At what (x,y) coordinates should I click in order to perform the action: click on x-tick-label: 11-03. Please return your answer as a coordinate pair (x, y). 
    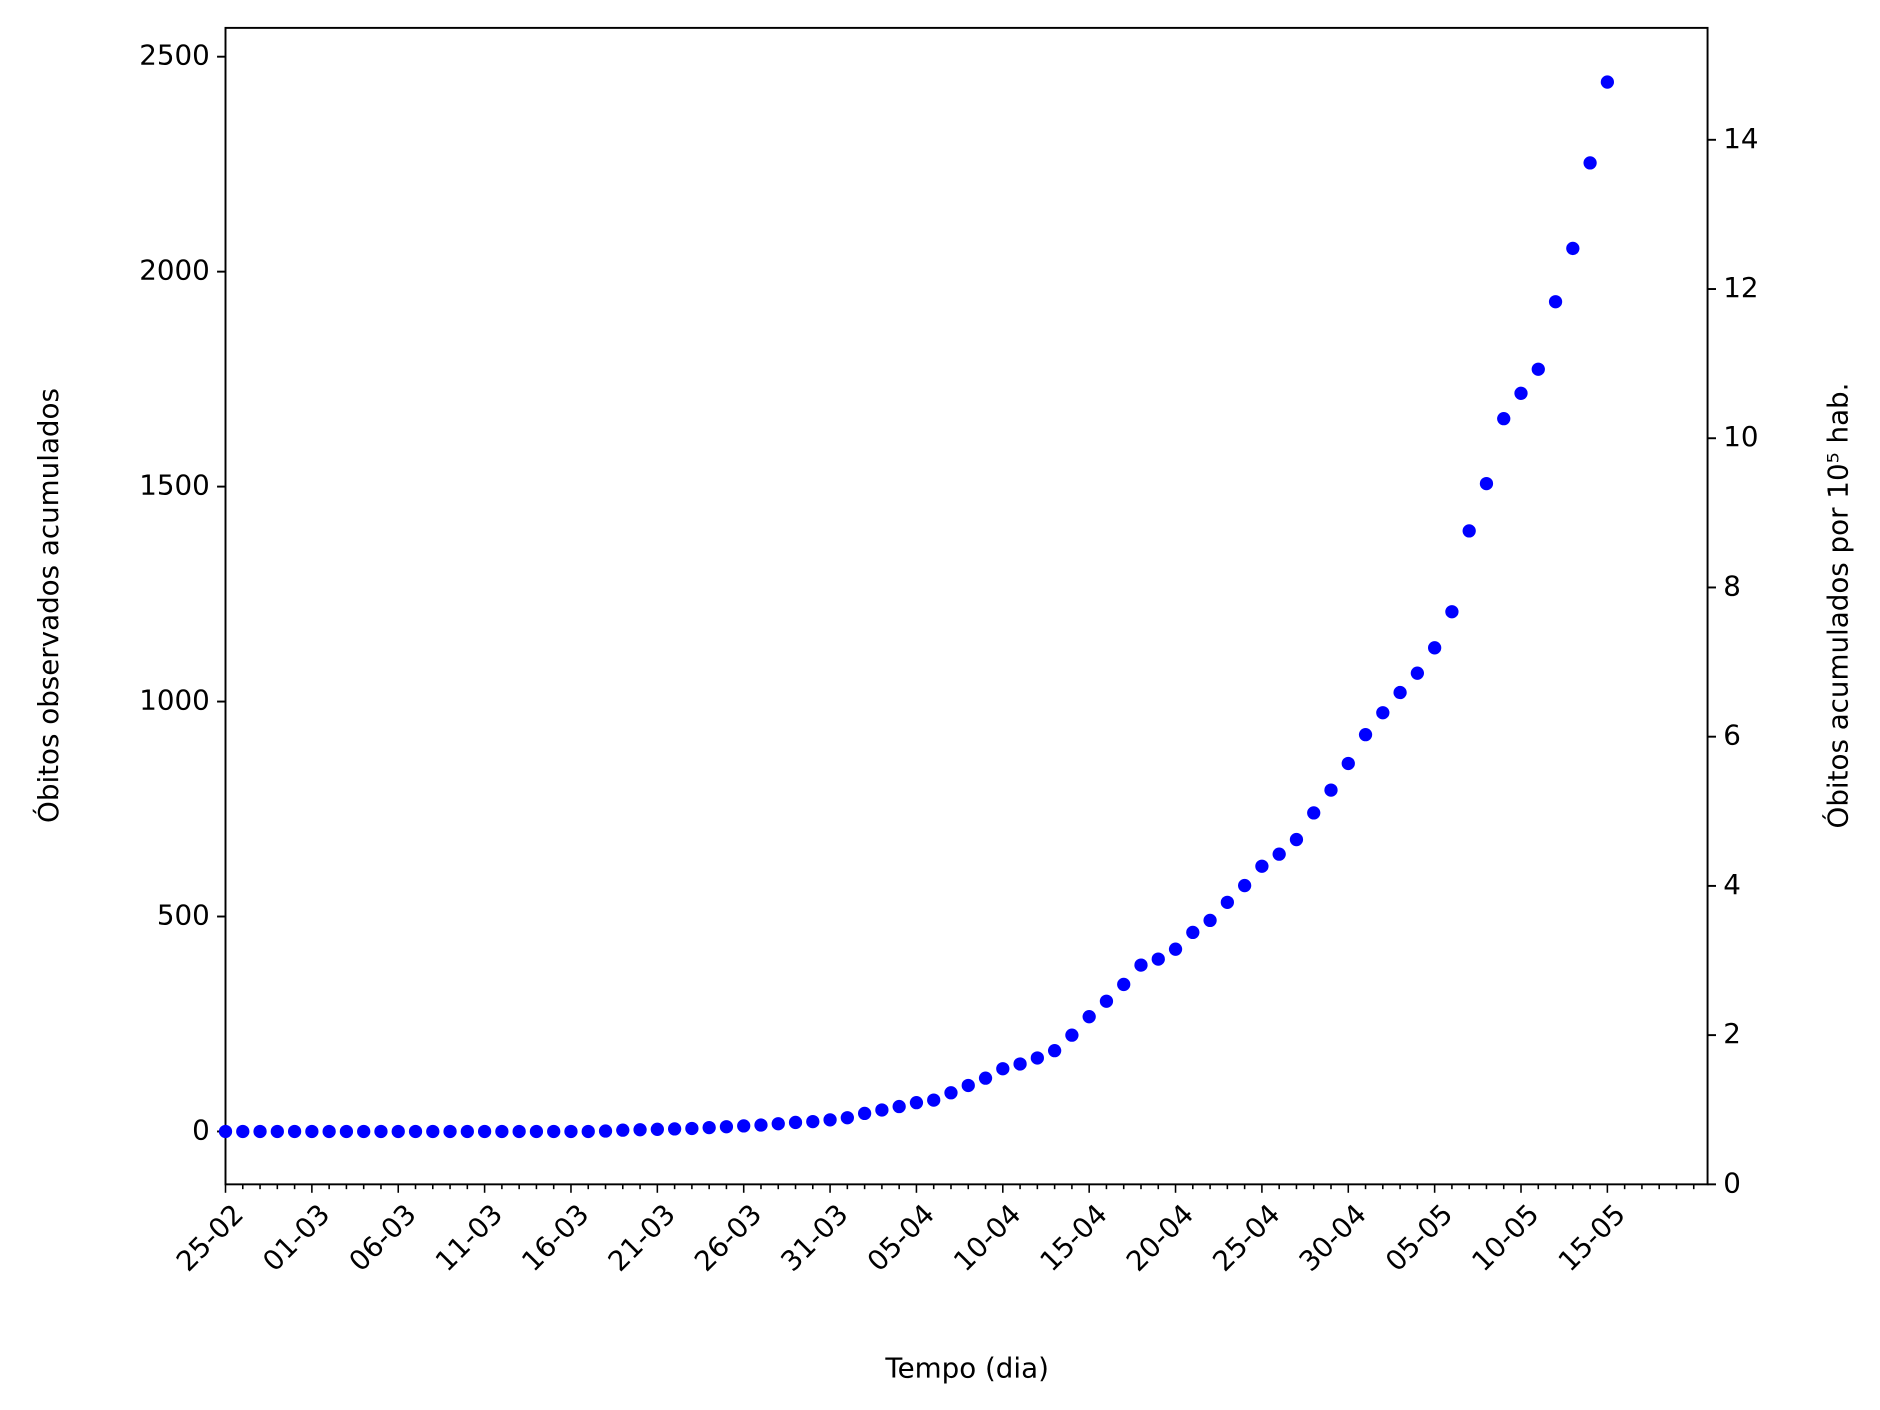
    Looking at the image, I should click on (469, 1238).